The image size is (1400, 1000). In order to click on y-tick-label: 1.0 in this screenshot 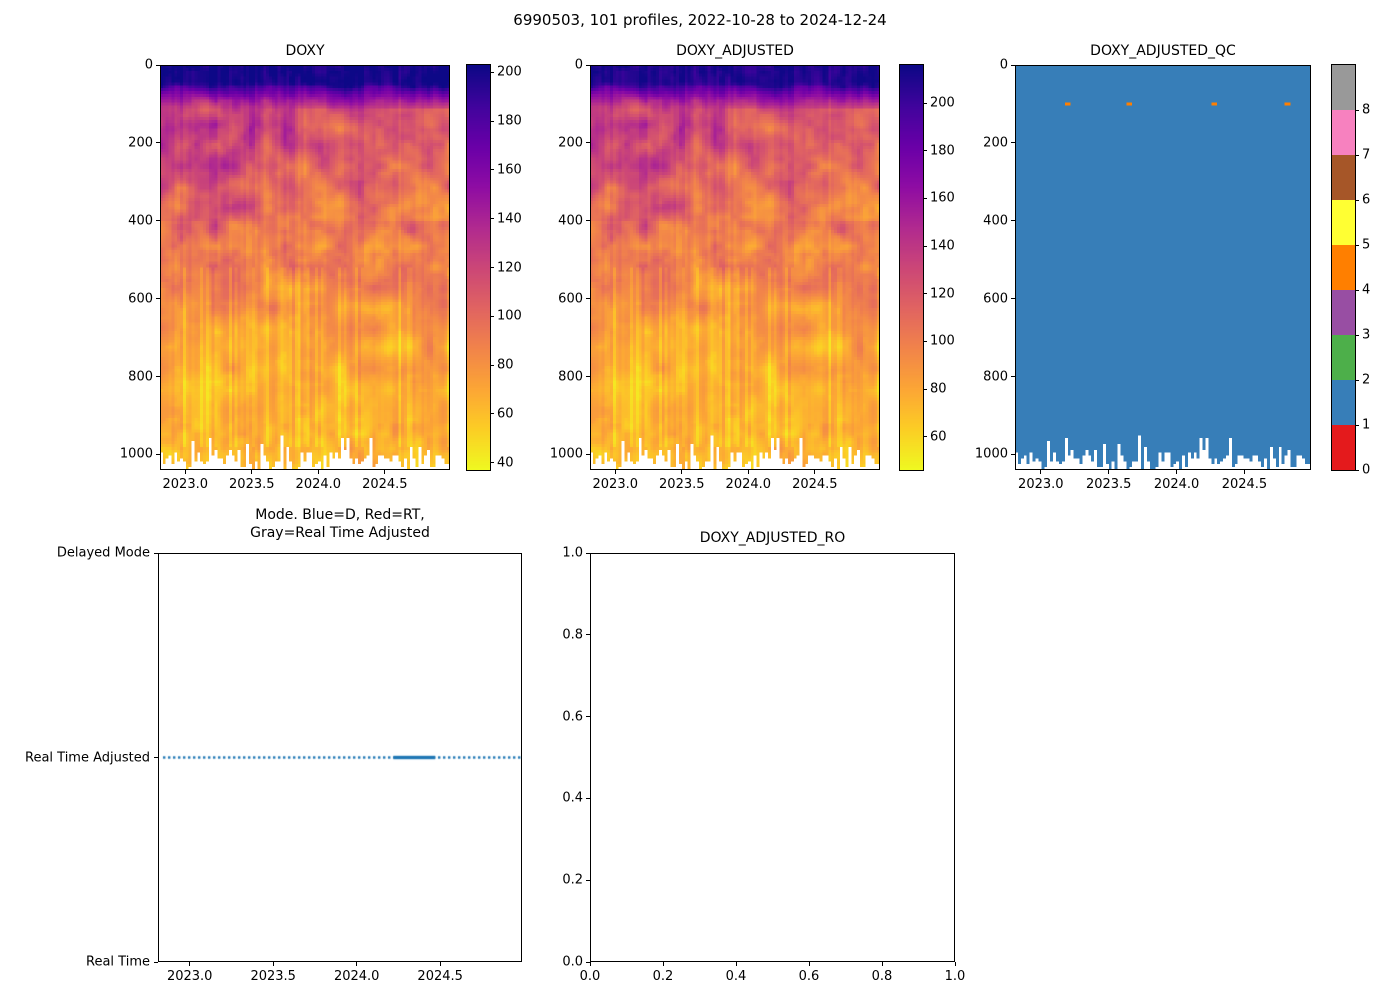, I will do `click(572, 553)`.